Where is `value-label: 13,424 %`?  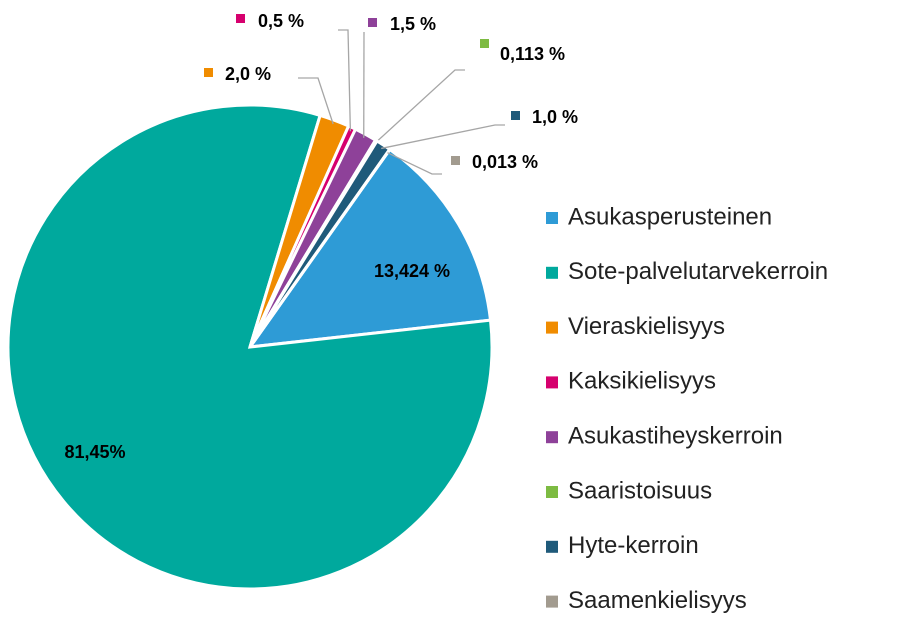
value-label: 13,424 % is located at coordinates (412, 271).